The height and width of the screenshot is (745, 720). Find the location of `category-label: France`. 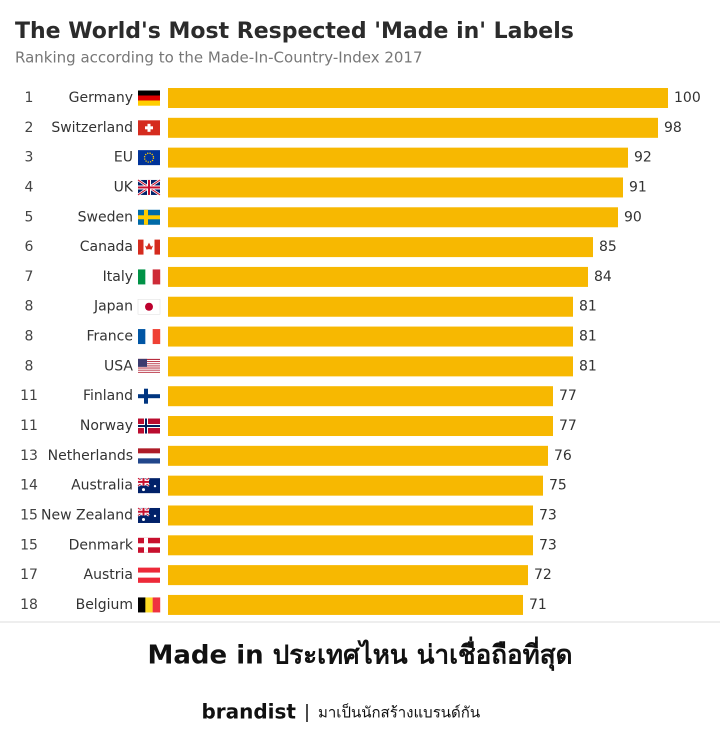

category-label: France is located at coordinates (109, 337).